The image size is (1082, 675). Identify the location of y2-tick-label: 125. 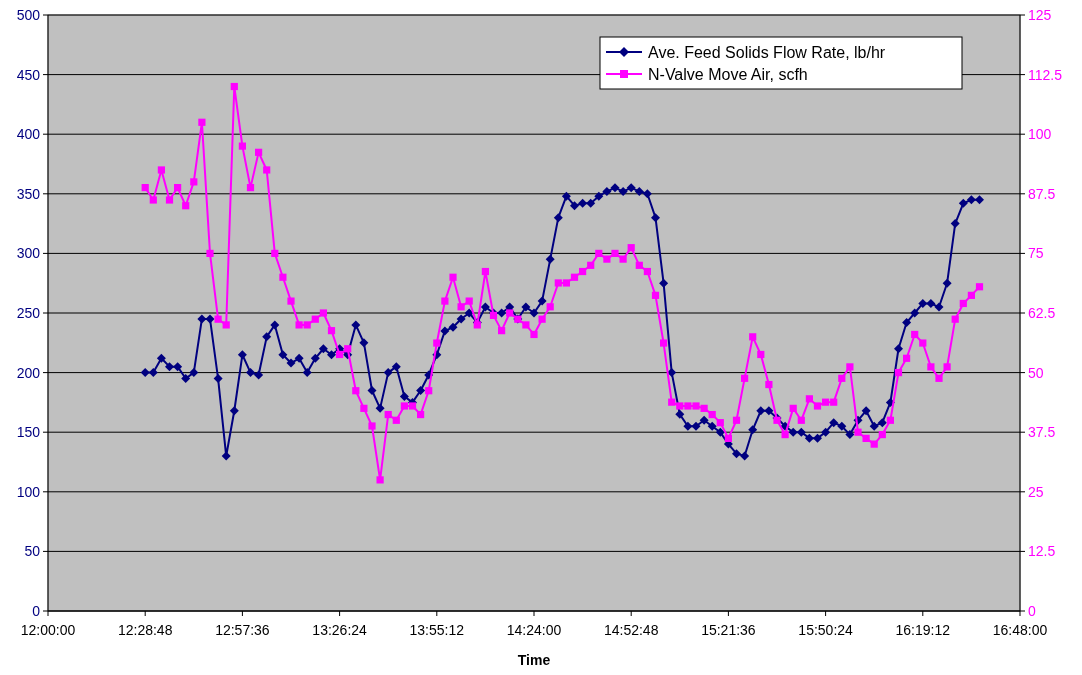
(1040, 14).